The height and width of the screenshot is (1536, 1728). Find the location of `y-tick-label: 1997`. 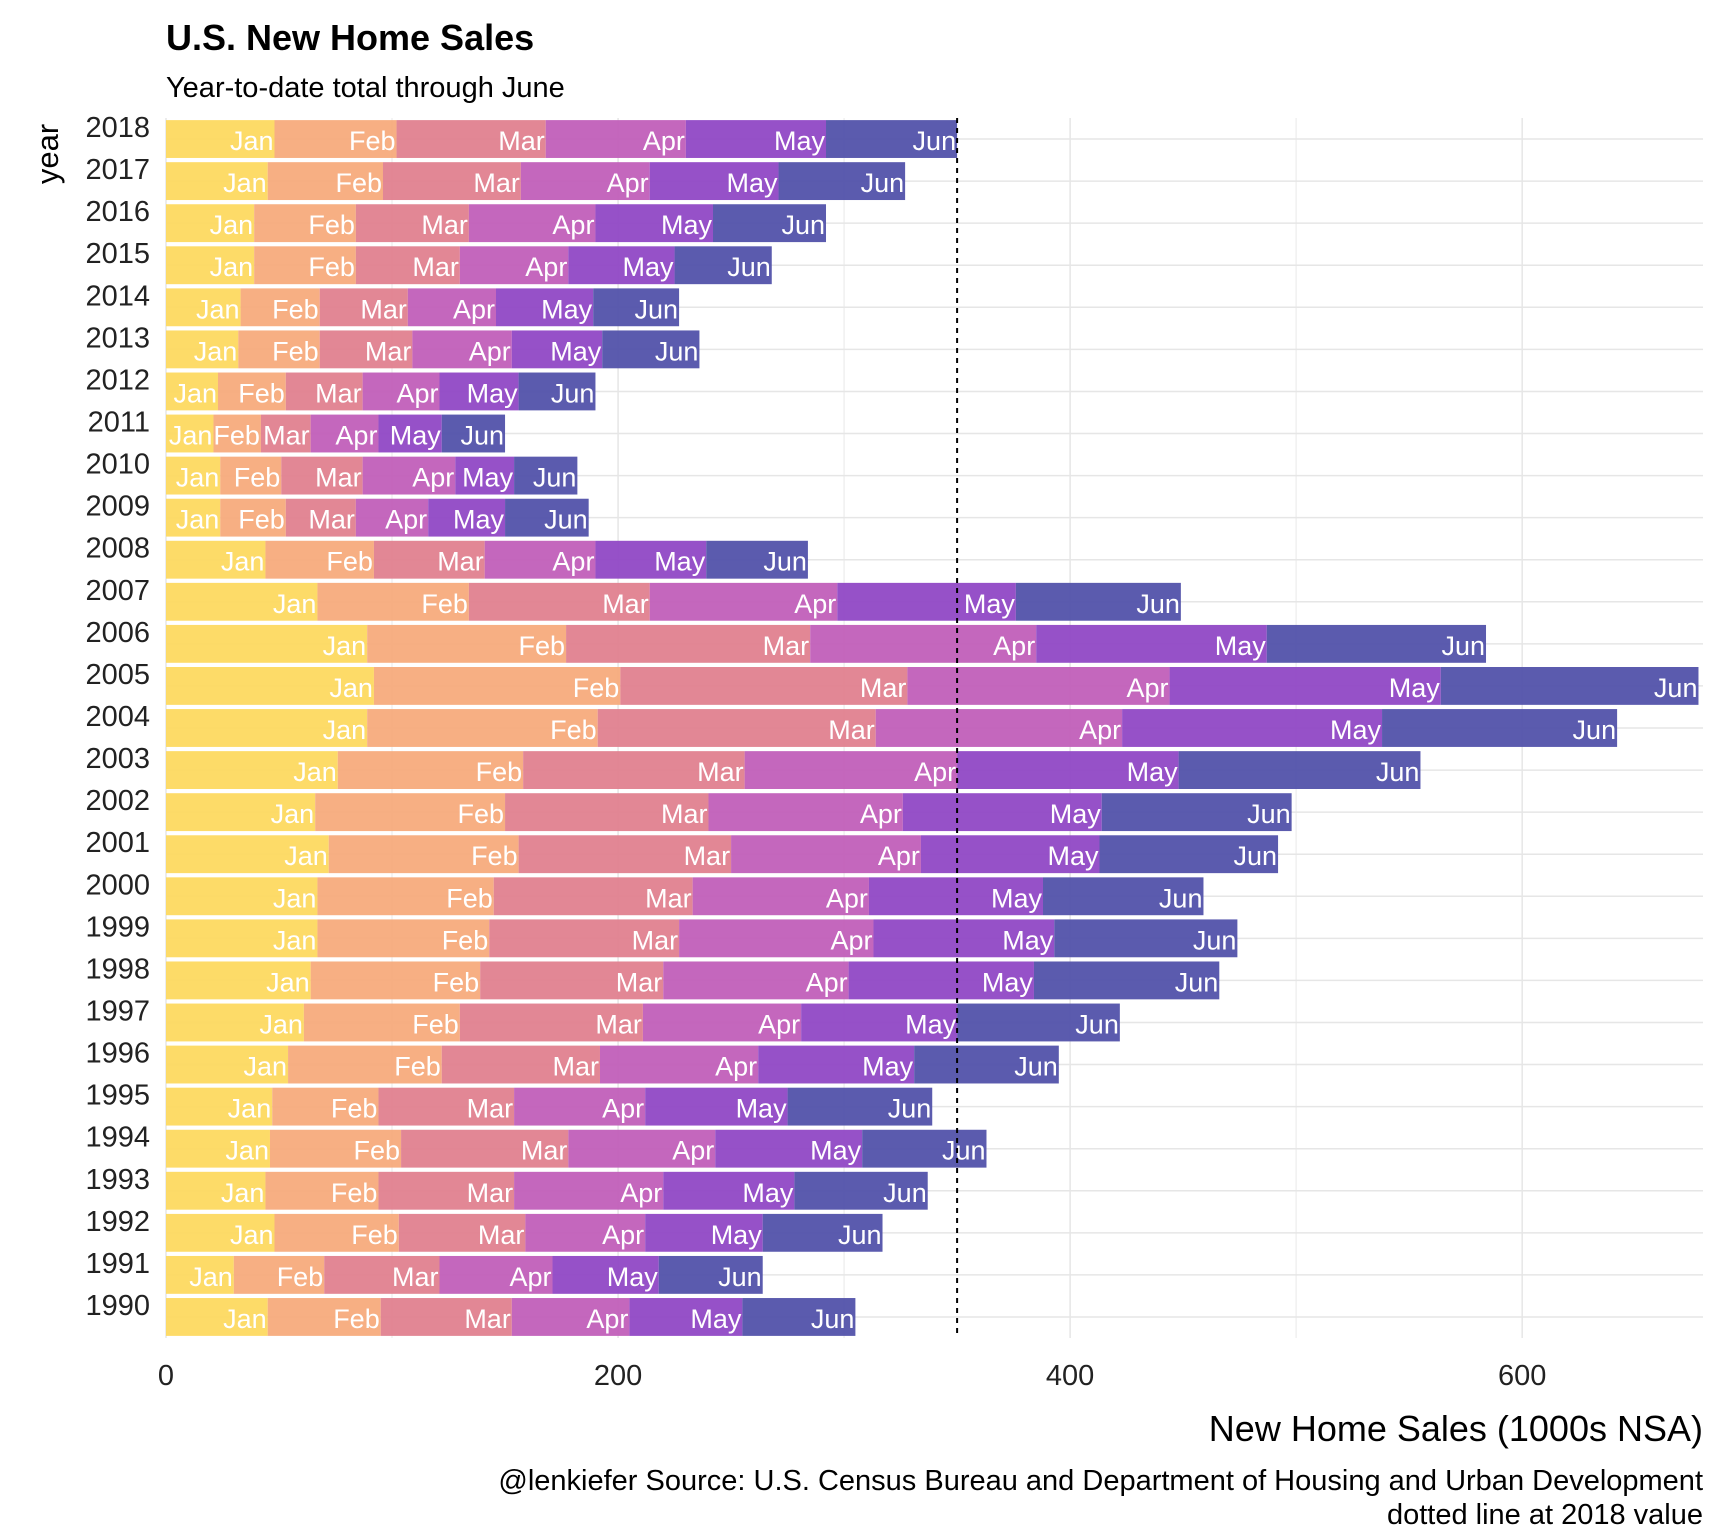

y-tick-label: 1997 is located at coordinates (117, 1011).